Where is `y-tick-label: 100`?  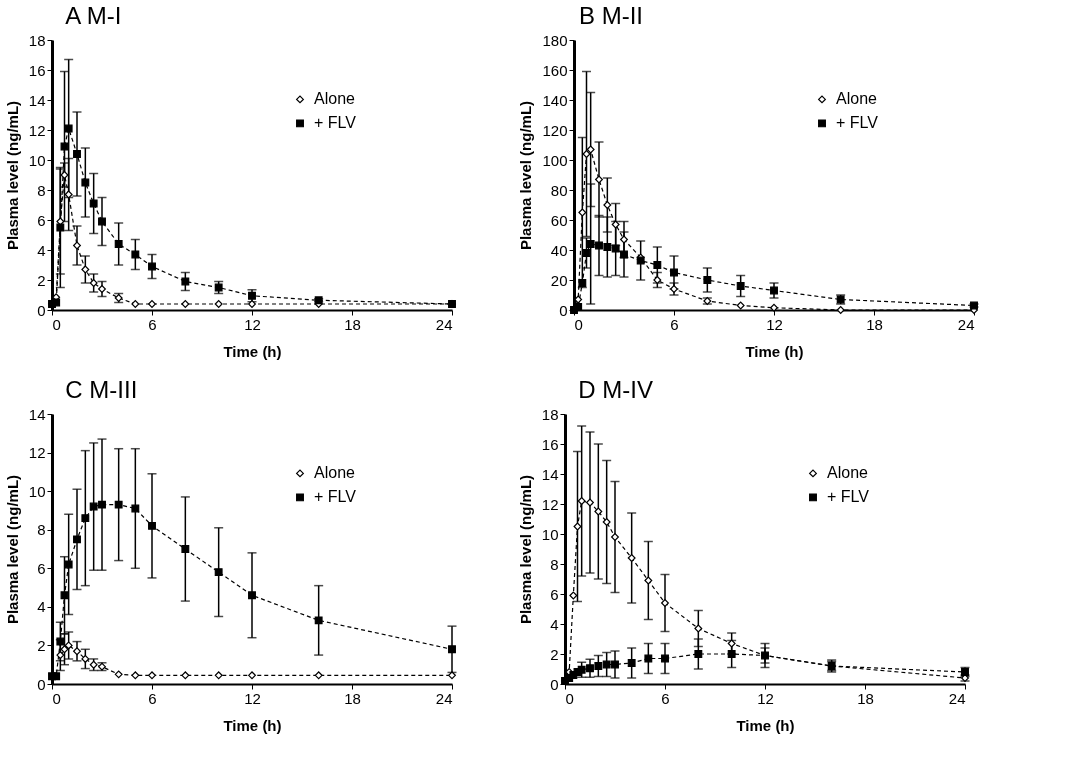
y-tick-label: 100 is located at coordinates (555, 160).